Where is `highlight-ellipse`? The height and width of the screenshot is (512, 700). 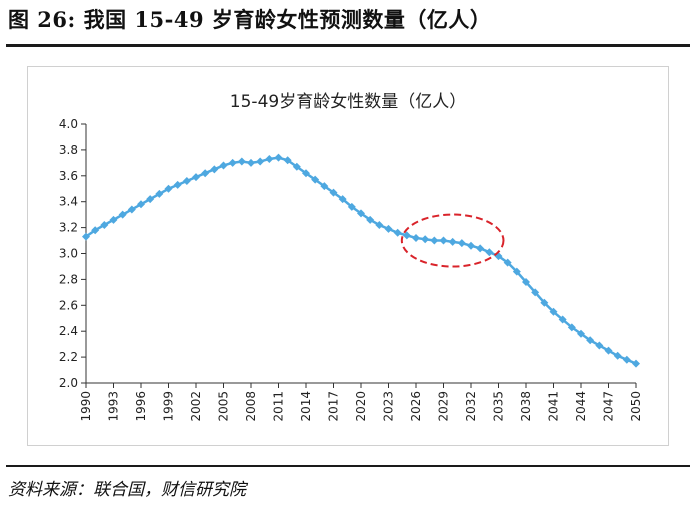
highlight-ellipse is located at coordinates (452, 240).